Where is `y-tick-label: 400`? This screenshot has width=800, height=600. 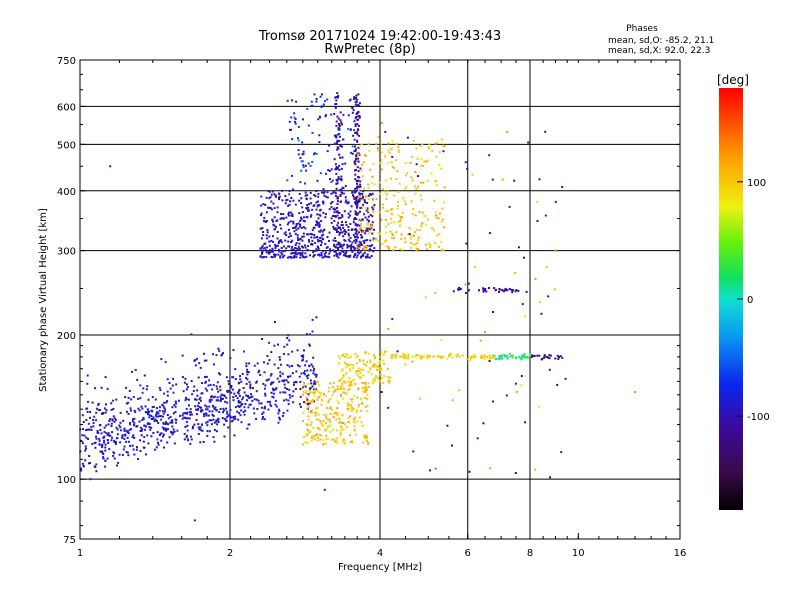 y-tick-label: 400 is located at coordinates (66, 192).